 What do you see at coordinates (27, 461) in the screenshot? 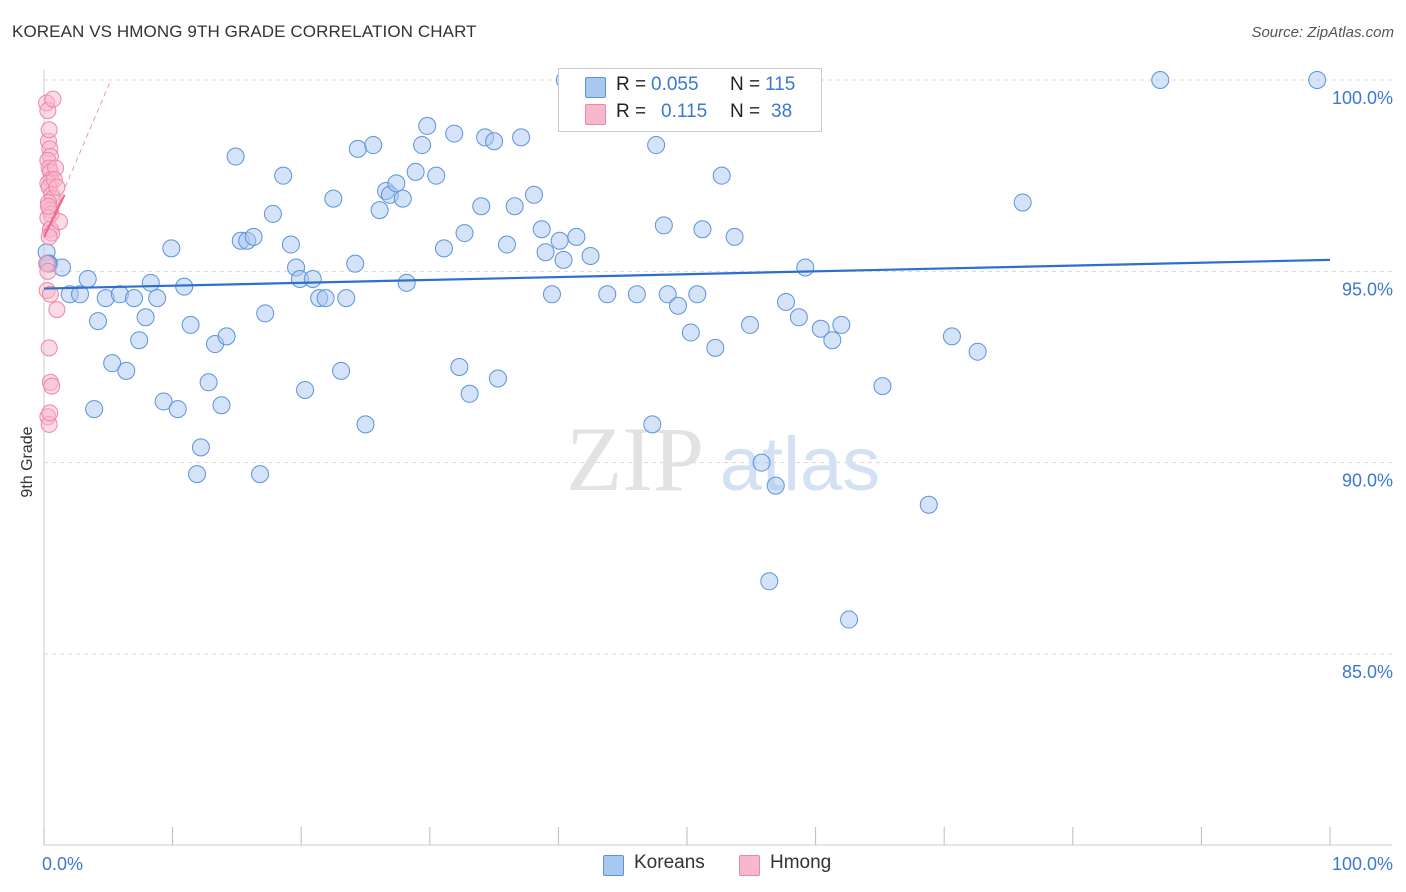
I see `y-axis-label: 9th Grade` at bounding box center [27, 461].